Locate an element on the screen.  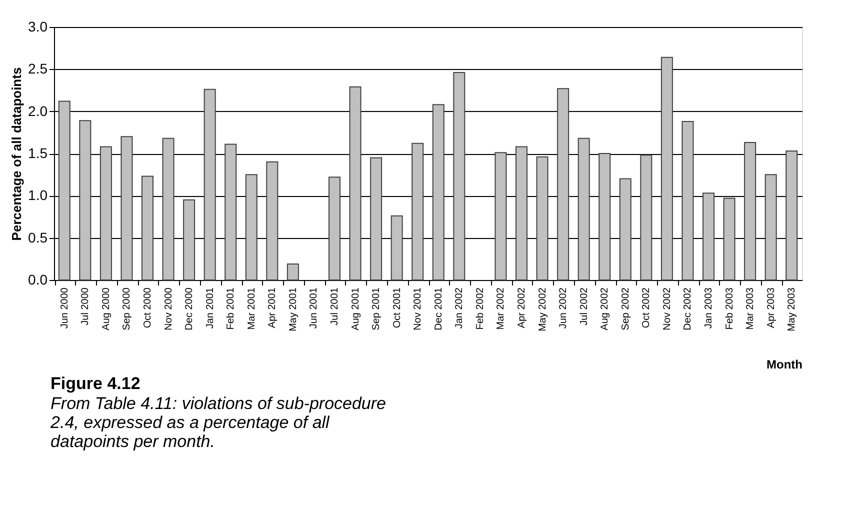
x-tick-label: Mar 2002 is located at coordinates (501, 308).